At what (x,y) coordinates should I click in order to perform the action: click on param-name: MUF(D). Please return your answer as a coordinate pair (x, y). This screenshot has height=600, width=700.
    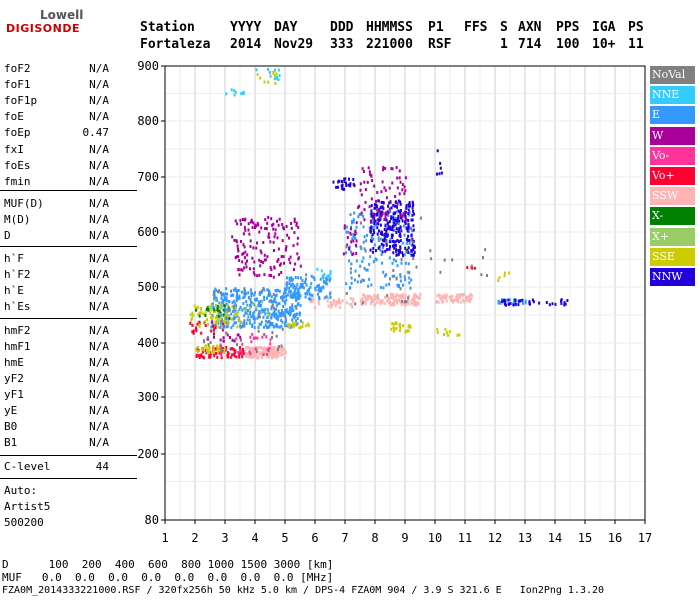
    Looking at the image, I should click on (24, 203).